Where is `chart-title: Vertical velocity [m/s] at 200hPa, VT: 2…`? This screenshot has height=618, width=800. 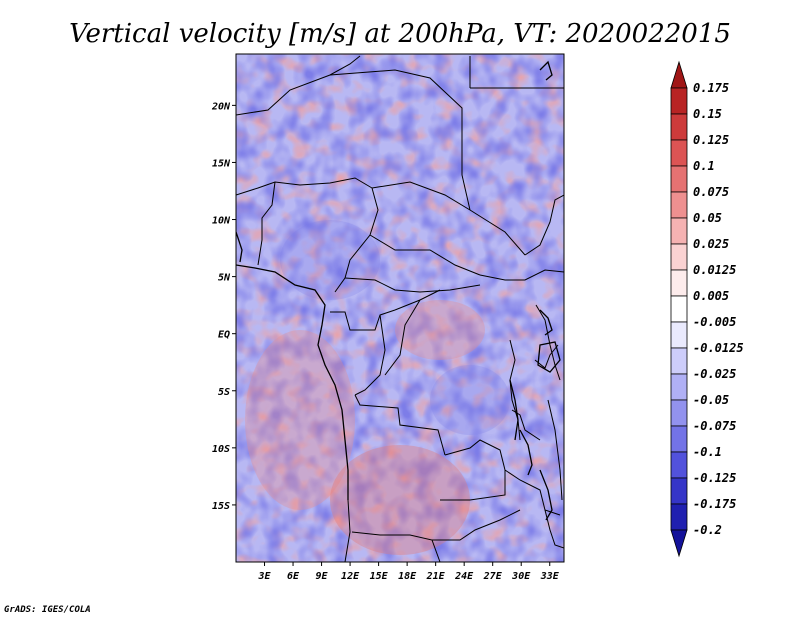
chart-title: Vertical velocity [m/s] at 200hPa, VT: 2… is located at coordinates (400, 34).